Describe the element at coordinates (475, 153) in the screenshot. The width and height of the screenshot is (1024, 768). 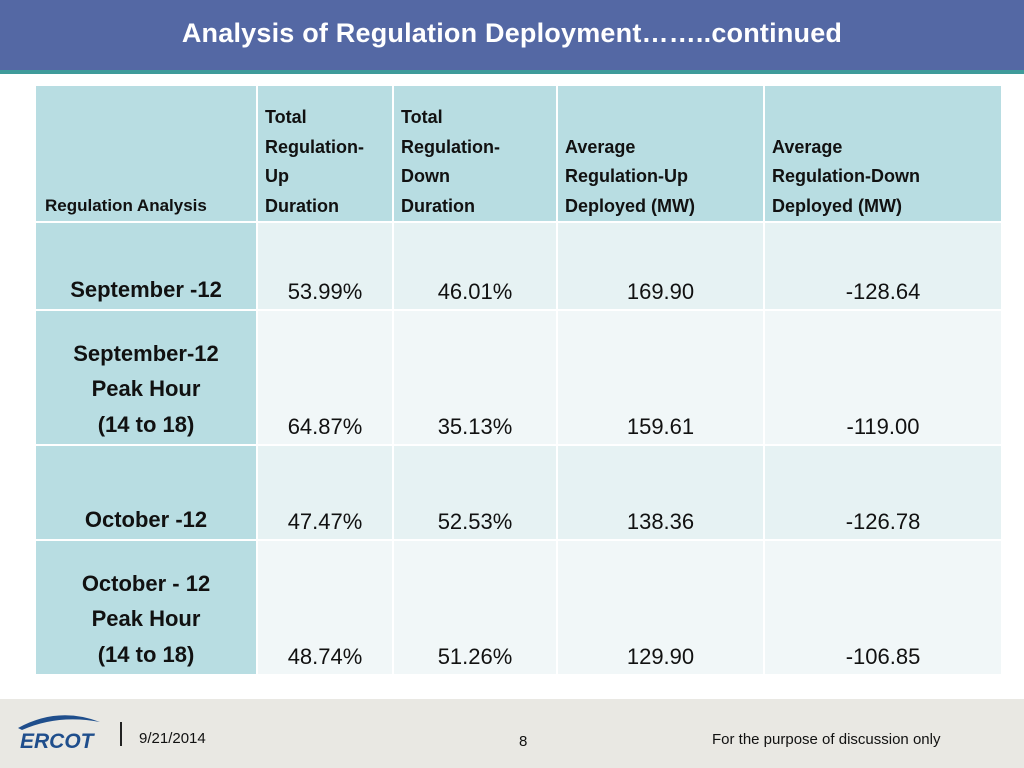
I see `header-total-reg-down-duration: Total Regulation- Down Duration` at that location.